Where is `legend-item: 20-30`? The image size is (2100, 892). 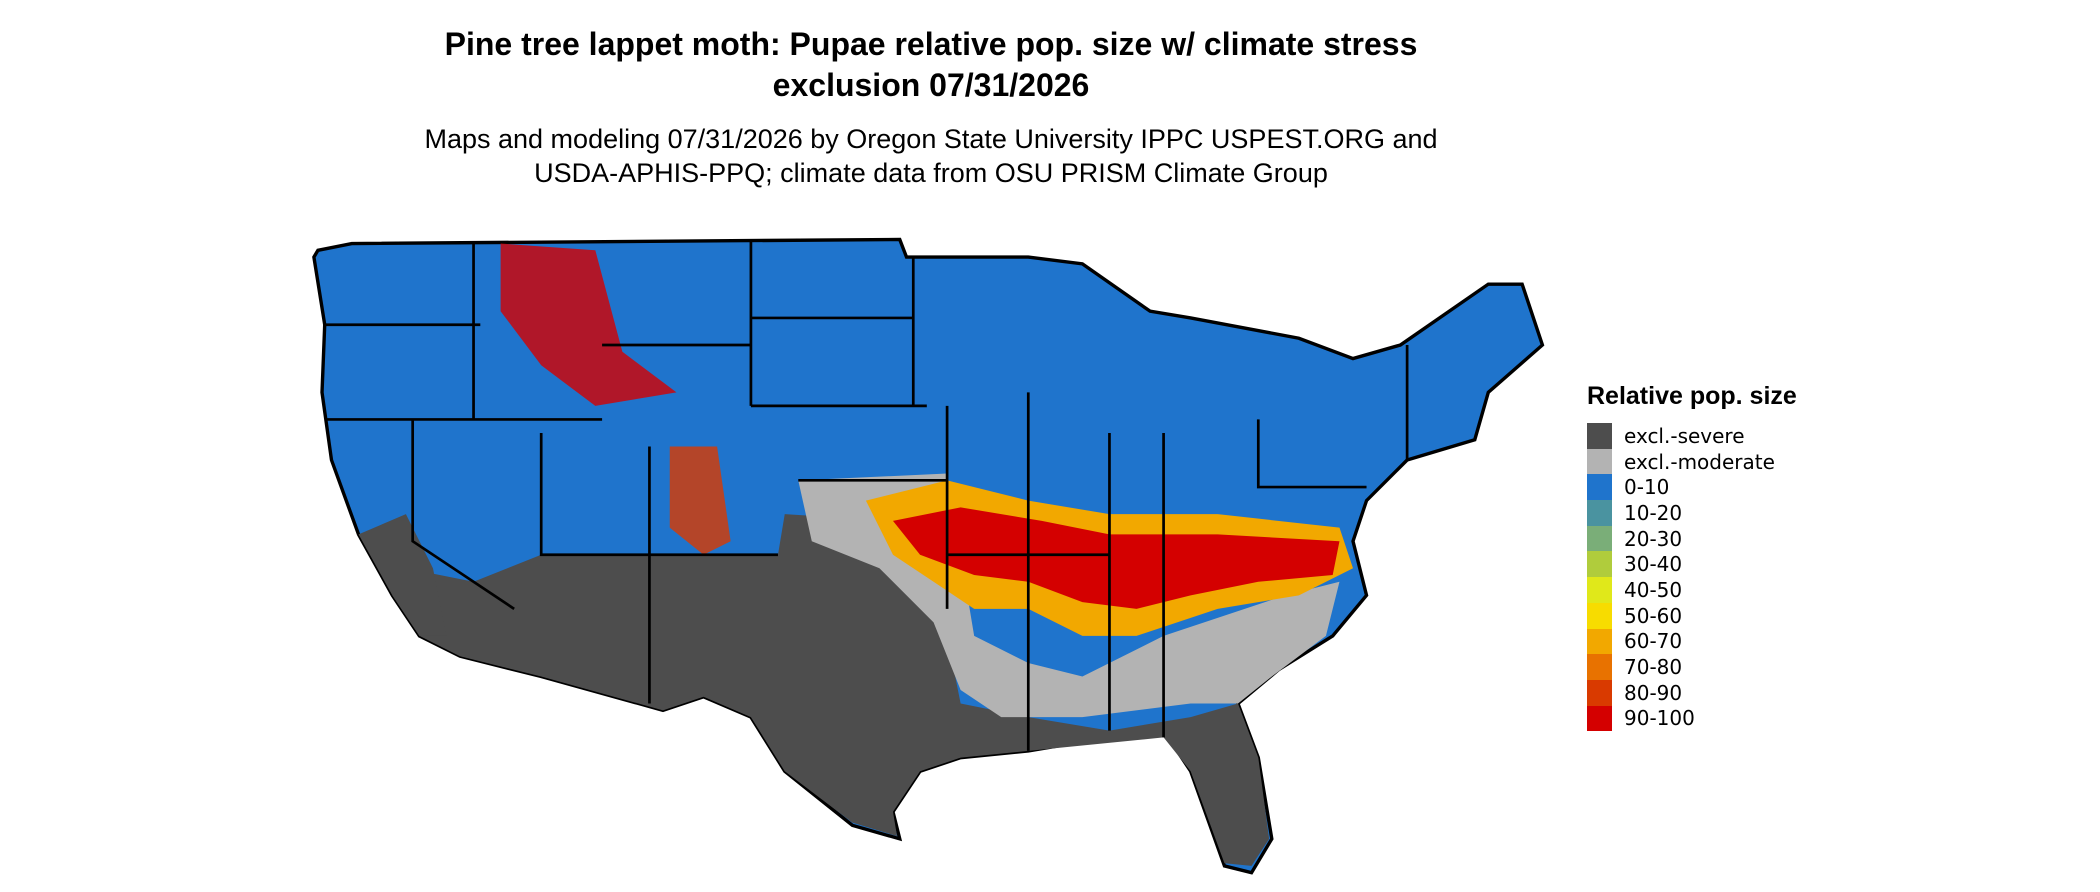
legend-item: 20-30 is located at coordinates (1692, 538).